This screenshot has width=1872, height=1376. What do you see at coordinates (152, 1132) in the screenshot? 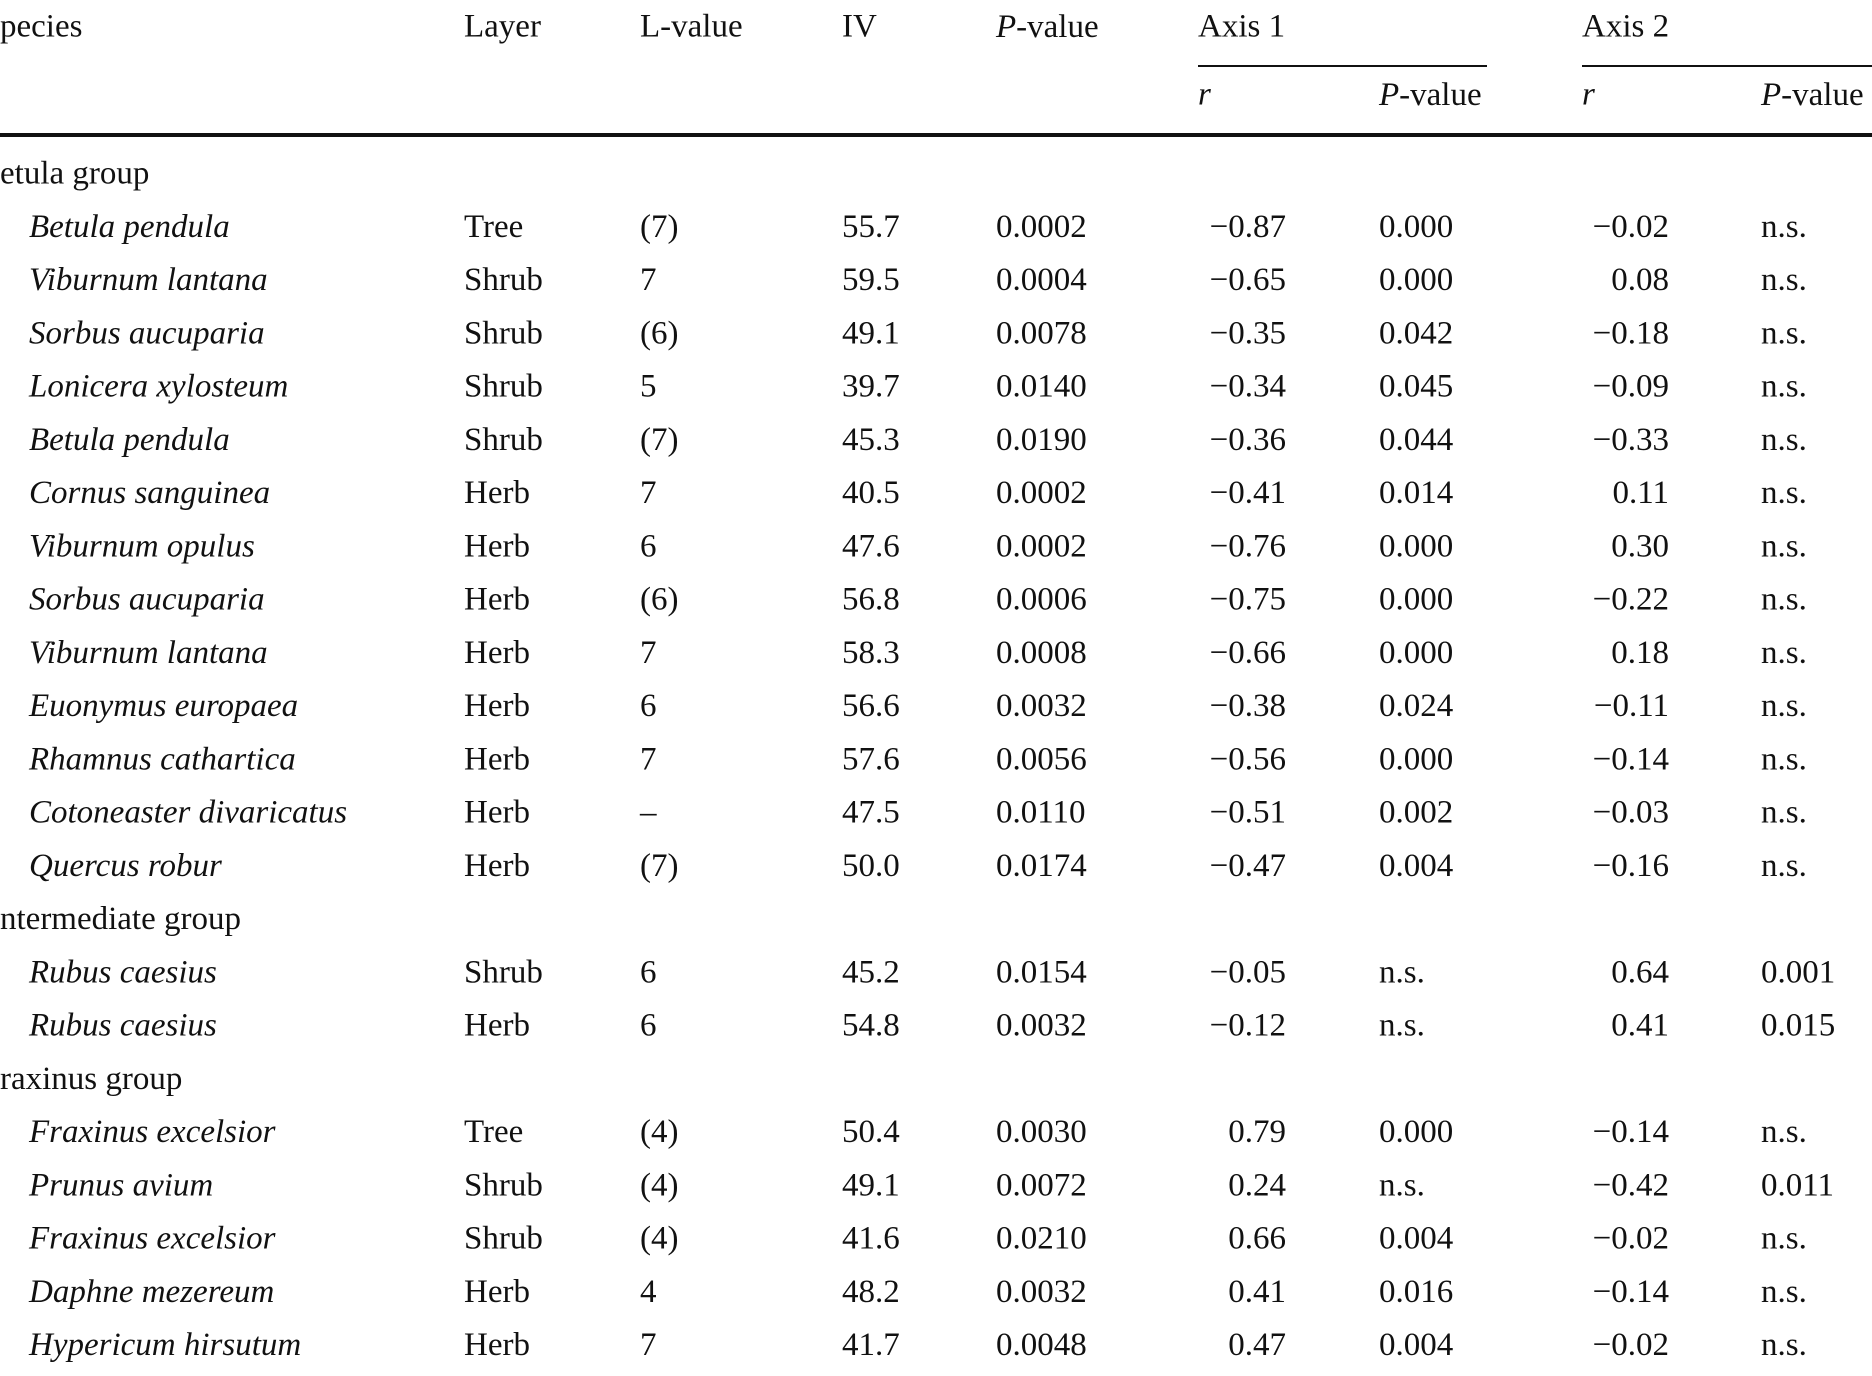
I see `species-cell: Fraxinus excelsior` at bounding box center [152, 1132].